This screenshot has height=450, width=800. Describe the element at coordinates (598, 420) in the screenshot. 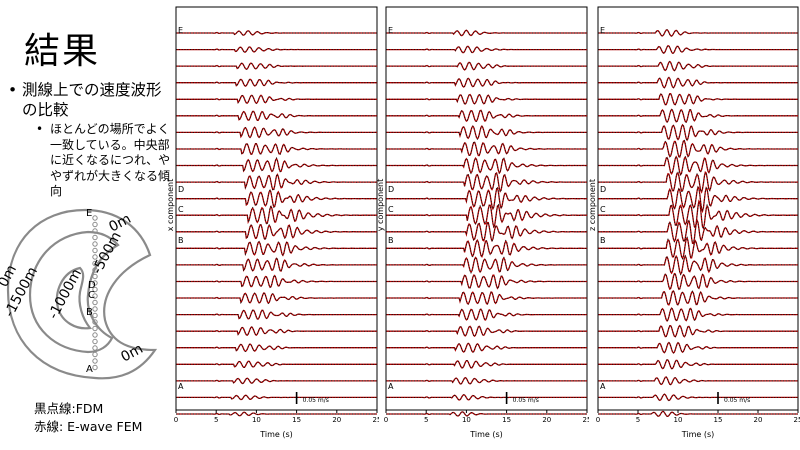

I see `x-tick-label: 0` at that location.